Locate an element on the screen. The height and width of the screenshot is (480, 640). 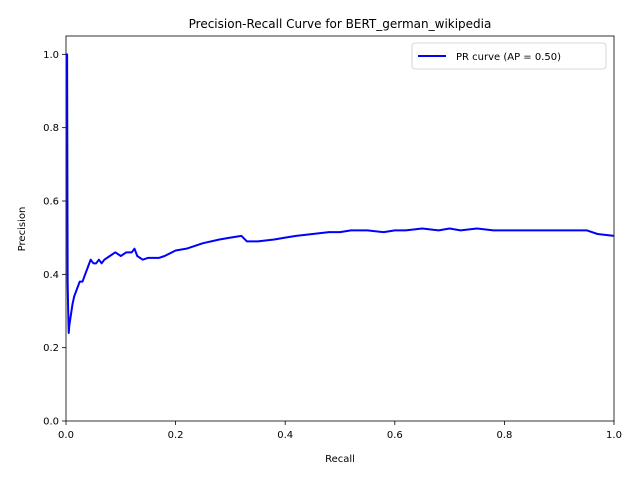
y-axis-ticks: 0.0 0.2 0.4 0.6 0.8 1.0 is located at coordinates (54, 239).